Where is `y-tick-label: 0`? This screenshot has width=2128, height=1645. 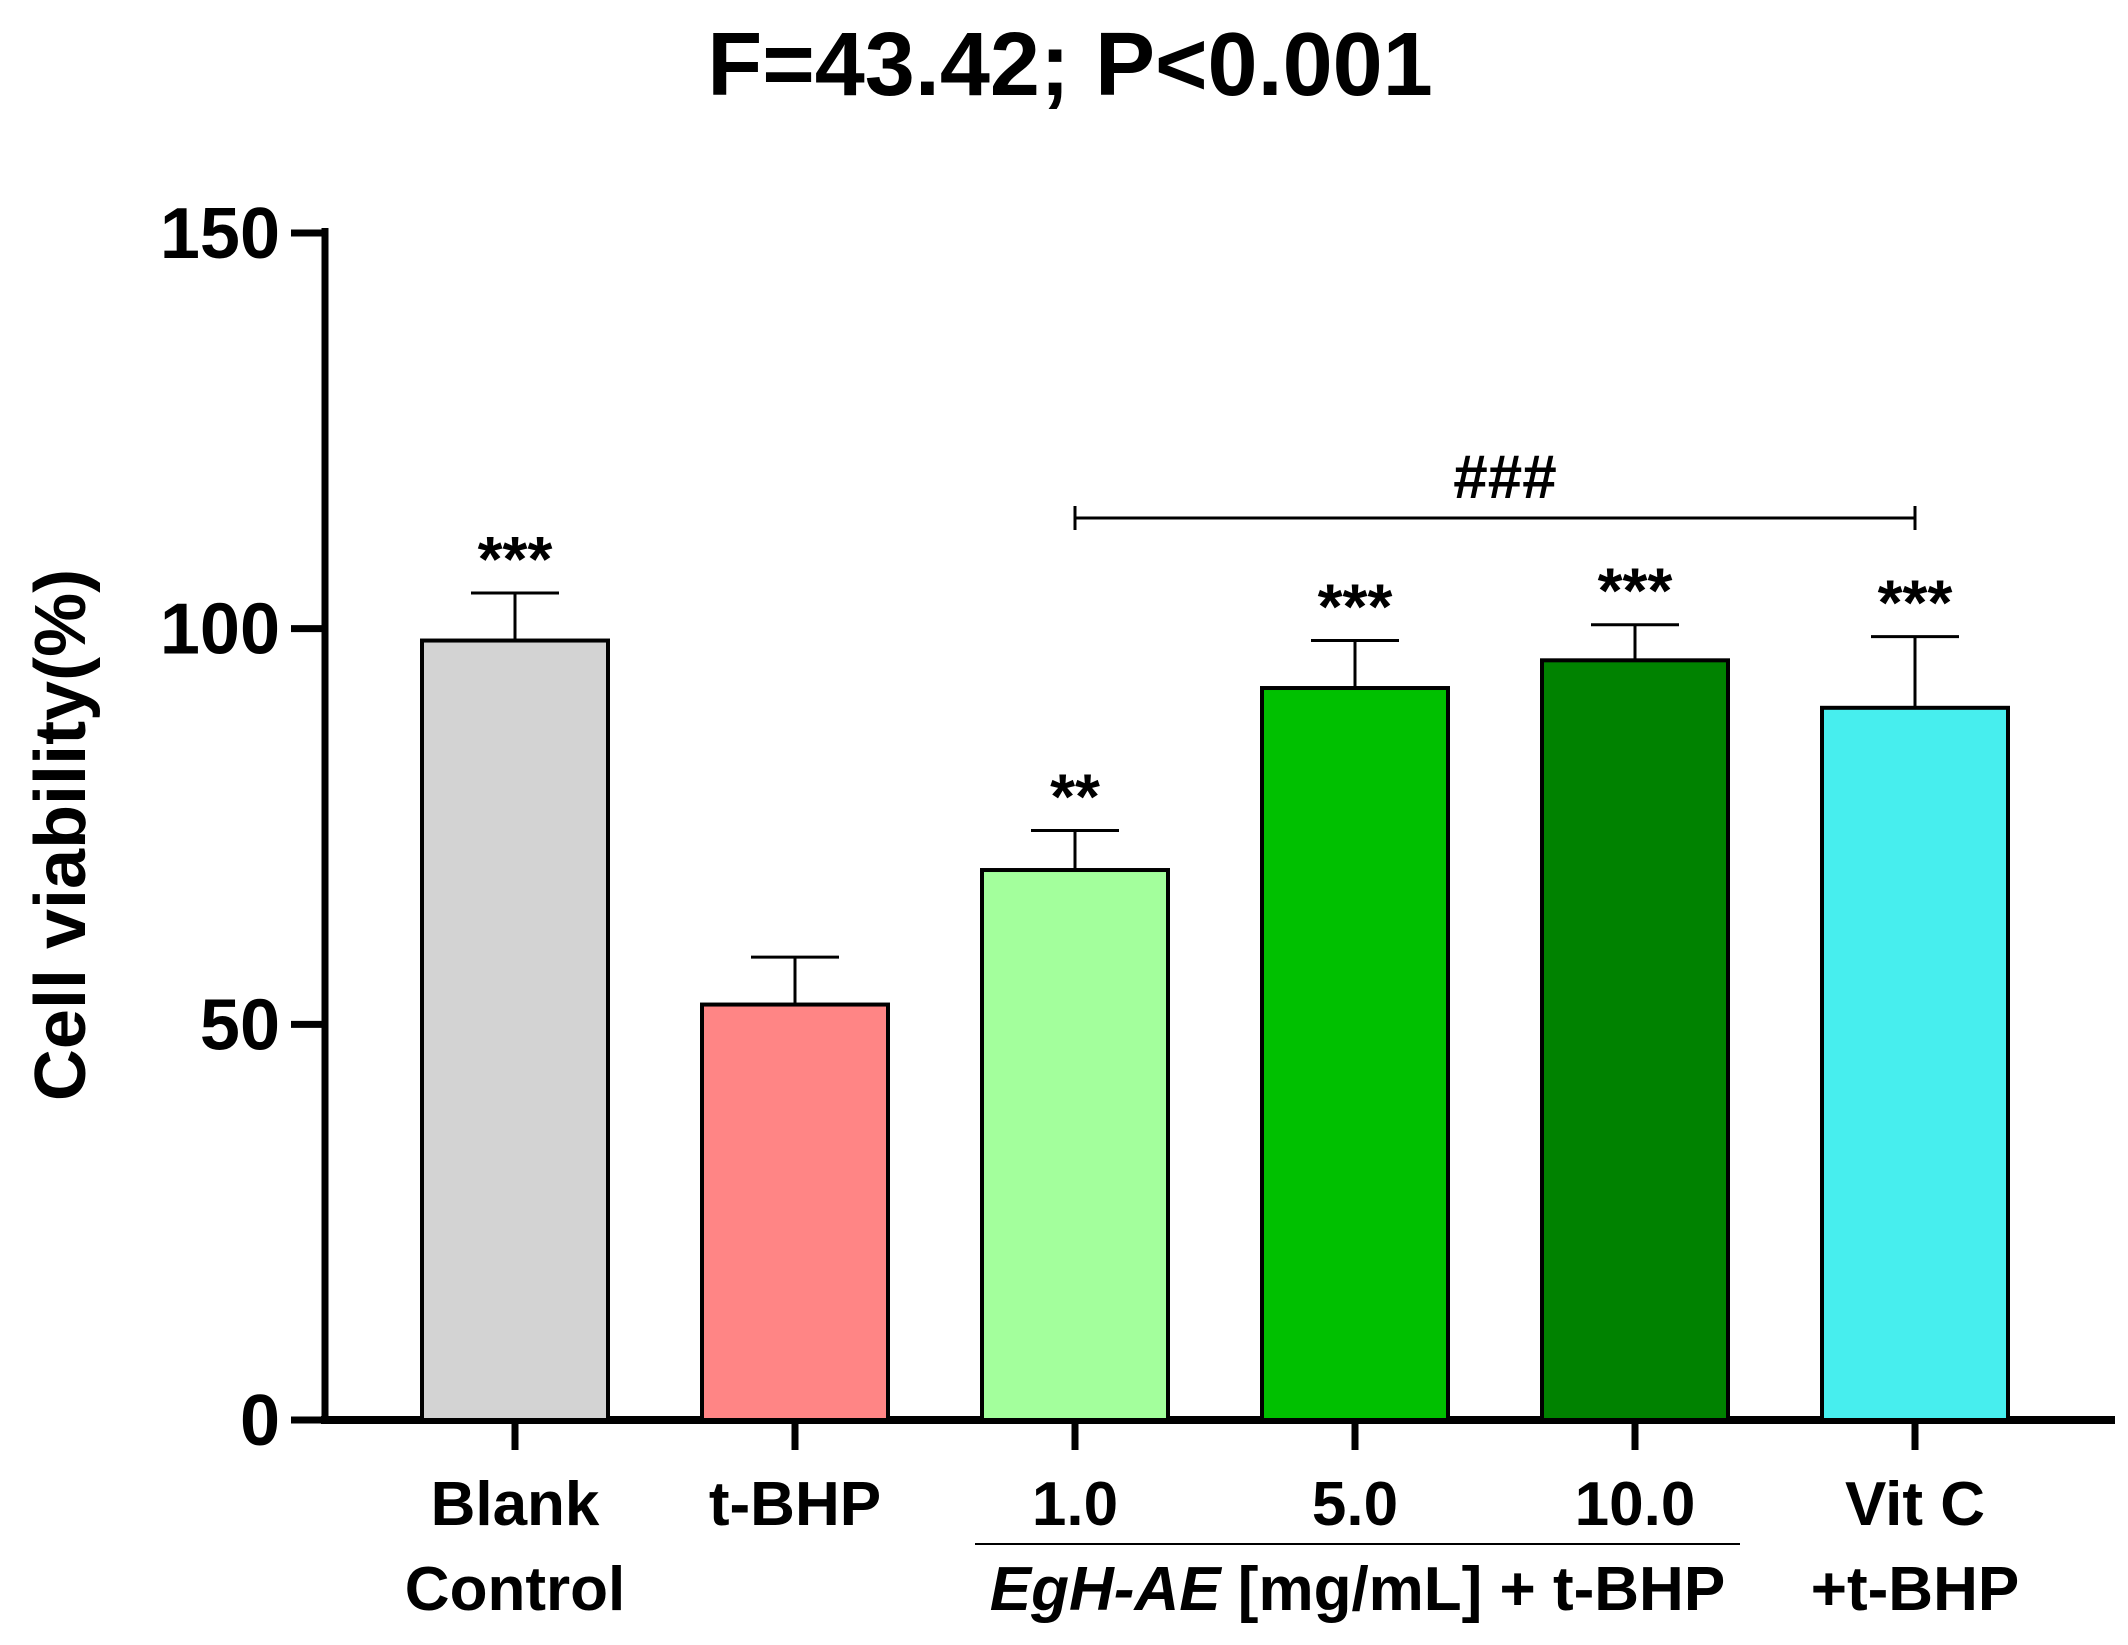
y-tick-label: 0 is located at coordinates (260, 1421).